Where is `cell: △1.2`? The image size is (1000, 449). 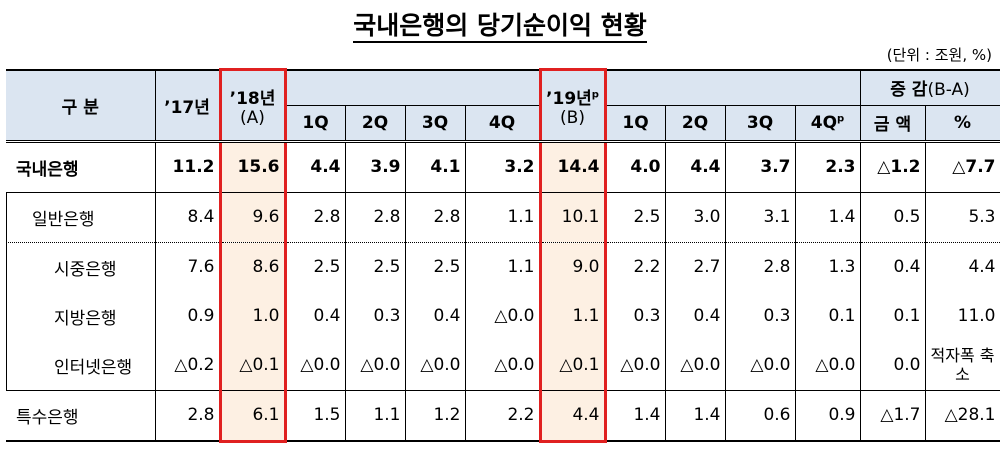
cell: △1.2 is located at coordinates (892, 167).